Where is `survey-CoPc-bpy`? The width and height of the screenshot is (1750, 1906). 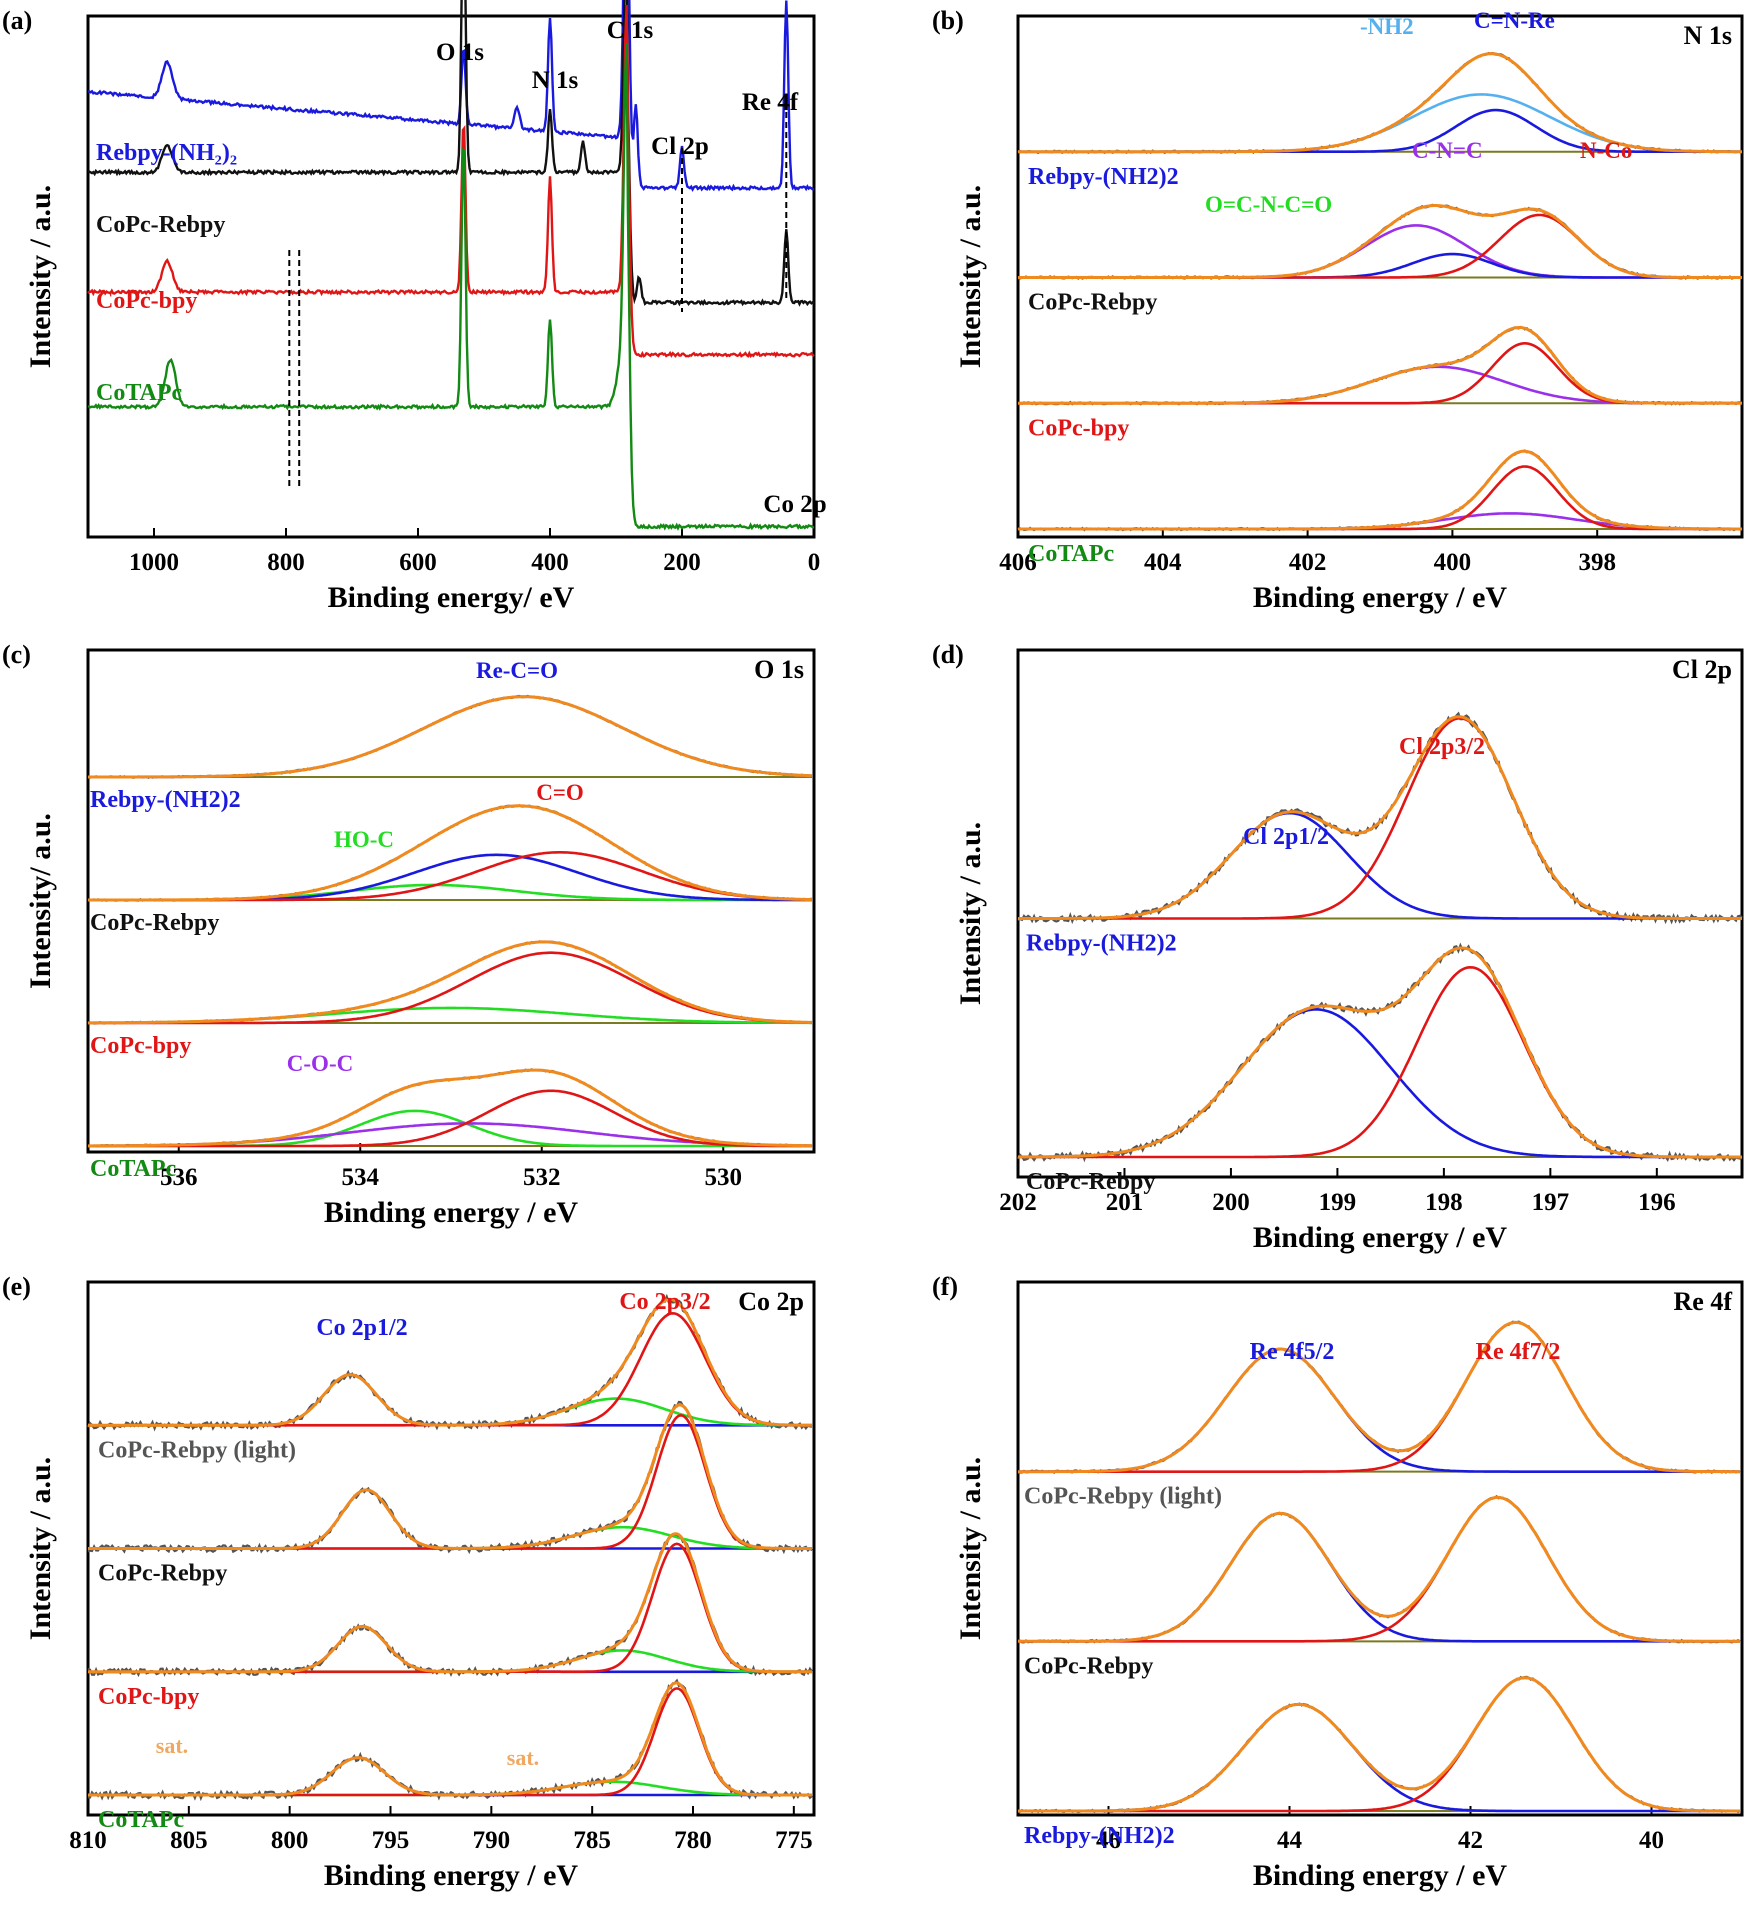 survey-CoPc-bpy is located at coordinates (451, 181).